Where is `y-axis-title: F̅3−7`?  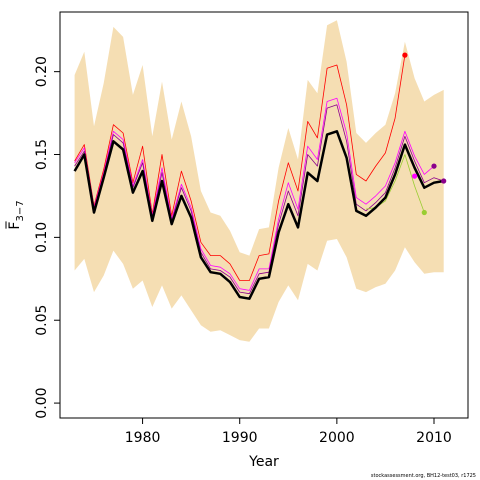 y-axis-title: F̅3−7 is located at coordinates (15, 214).